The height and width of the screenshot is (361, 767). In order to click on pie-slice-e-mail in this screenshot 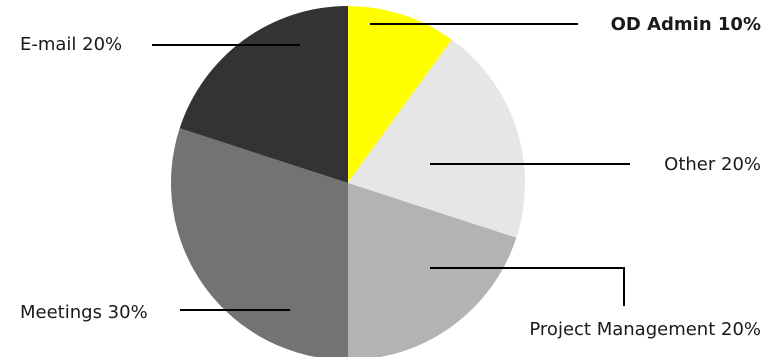, I will do `click(263, 94)`.